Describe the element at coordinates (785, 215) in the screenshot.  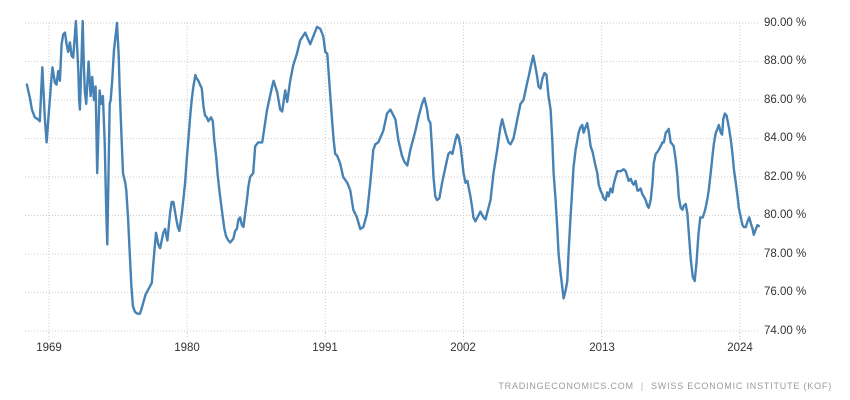
I see `y-tick-label: 80.00 %` at that location.